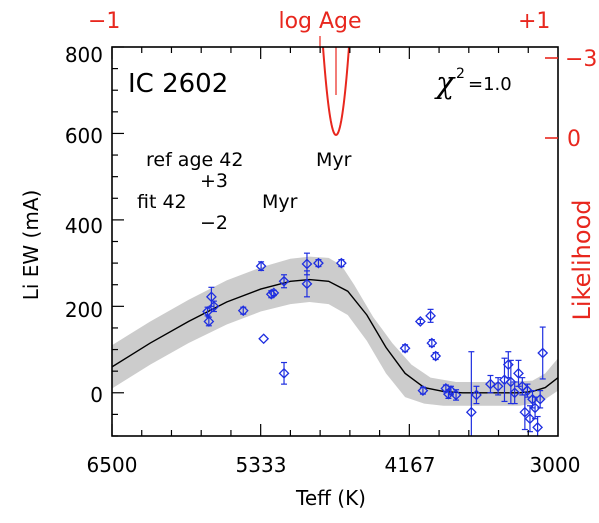  Describe the element at coordinates (214, 223) in the screenshot. I see `fit-lower-error: −2` at that location.